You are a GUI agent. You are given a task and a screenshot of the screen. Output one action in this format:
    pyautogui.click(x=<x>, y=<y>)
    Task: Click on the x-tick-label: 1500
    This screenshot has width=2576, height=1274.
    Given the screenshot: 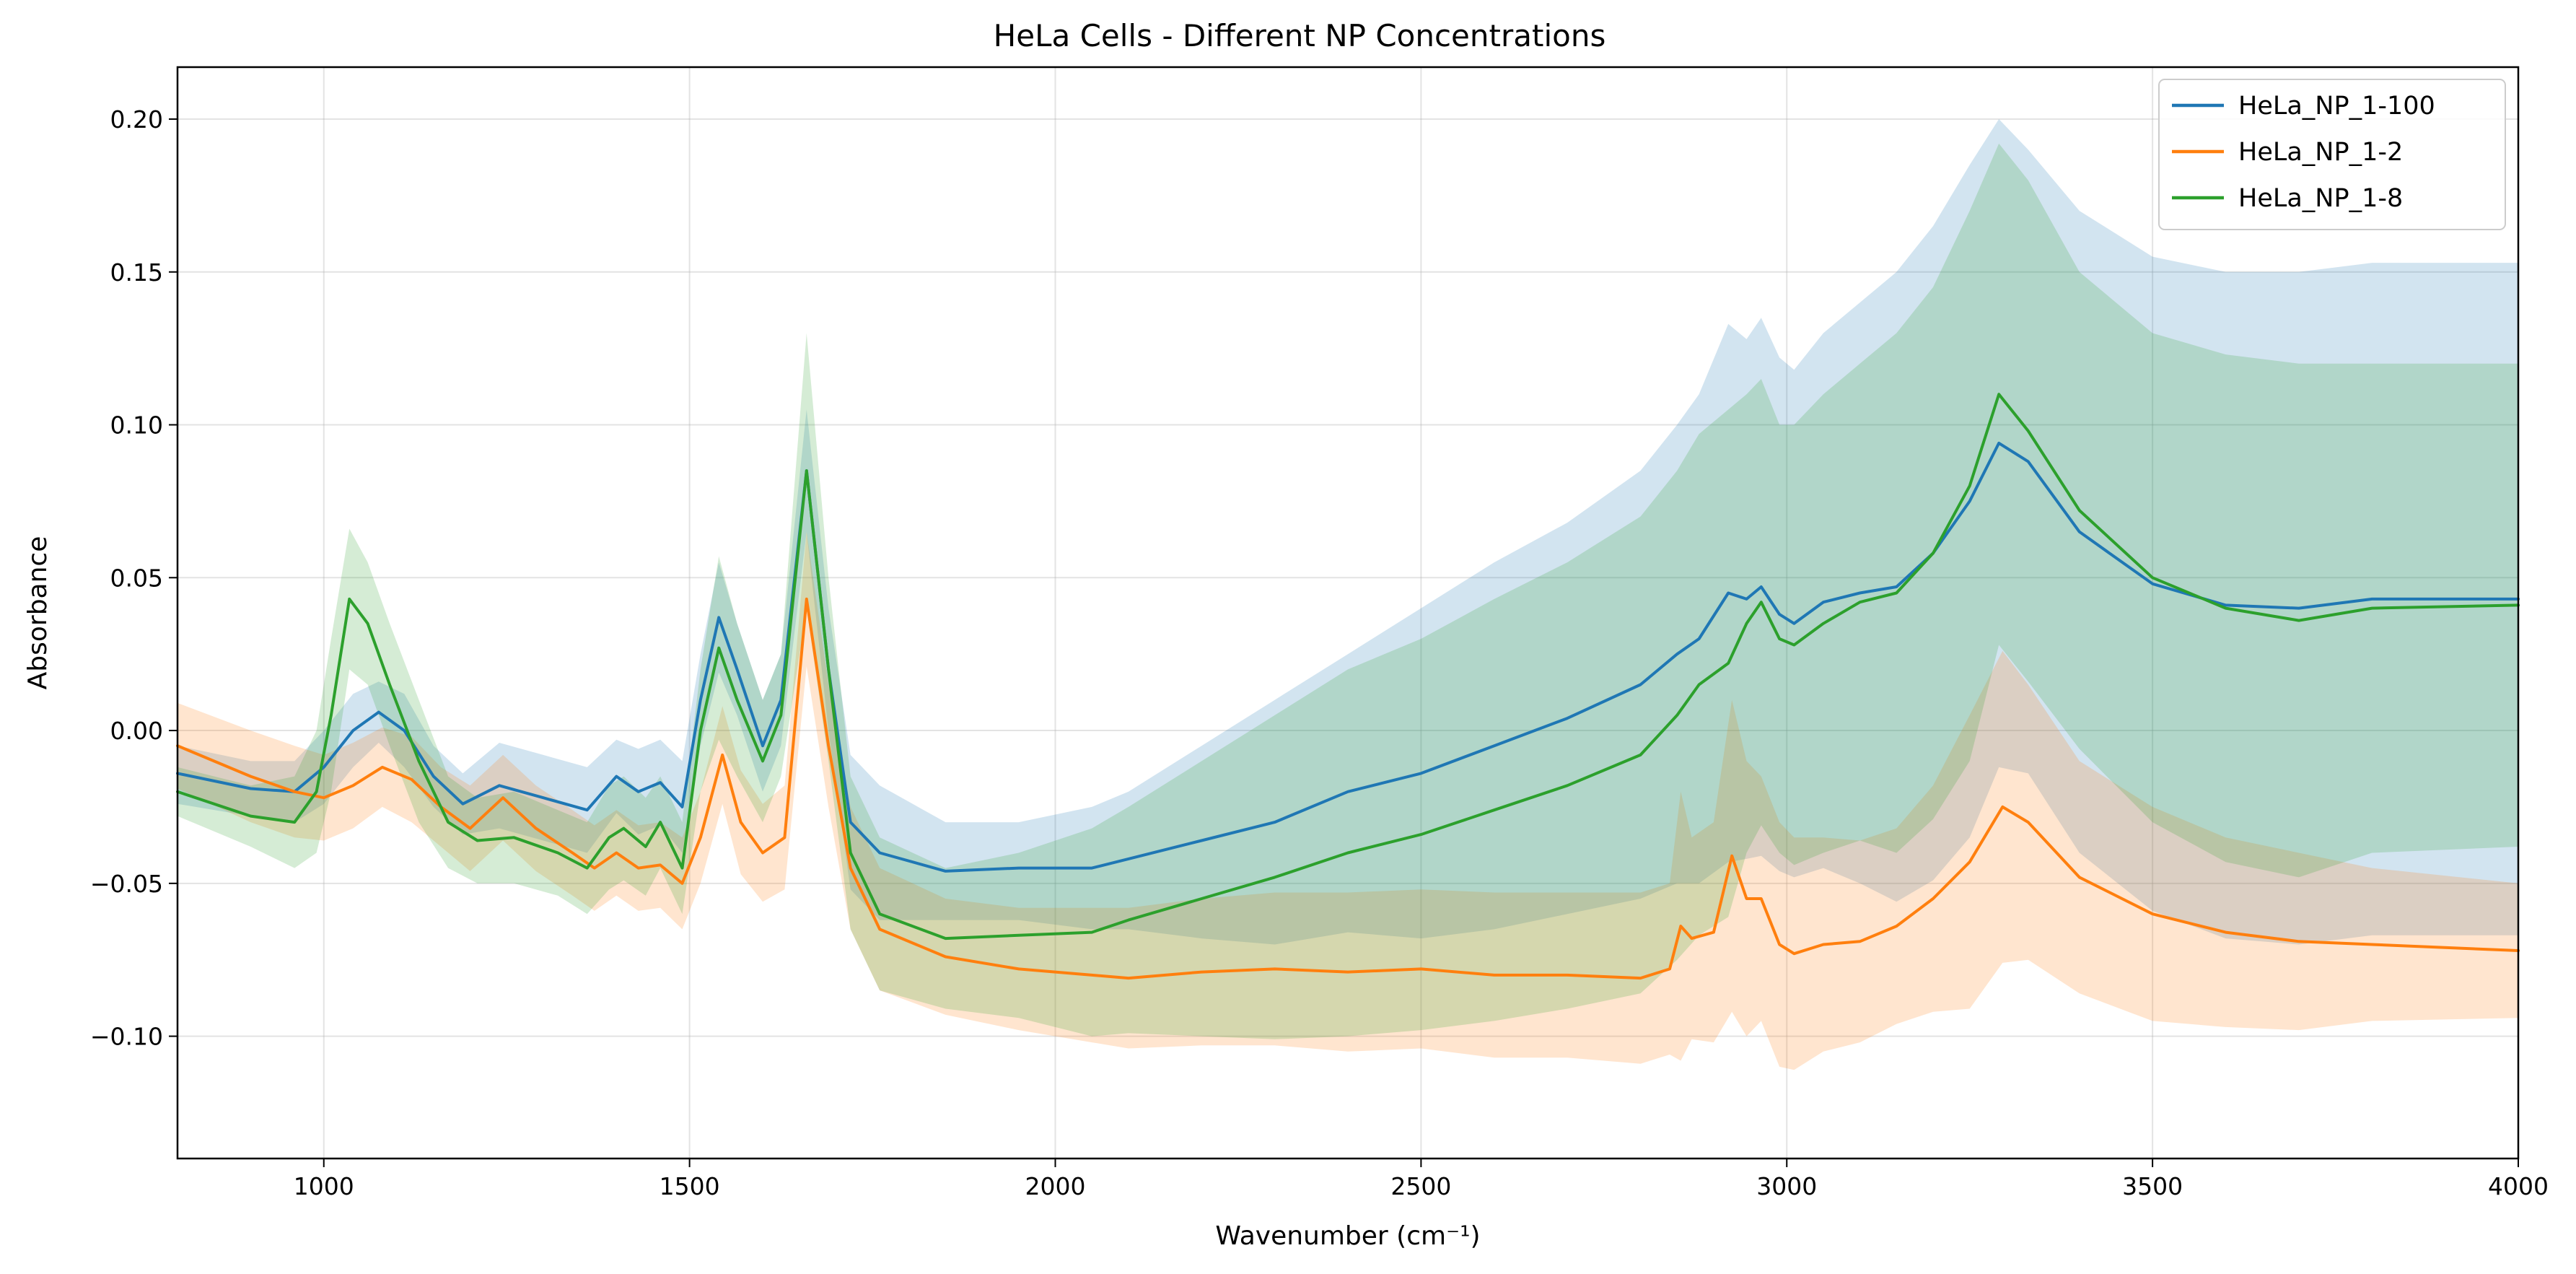 What is the action you would take?
    pyautogui.click(x=690, y=1186)
    